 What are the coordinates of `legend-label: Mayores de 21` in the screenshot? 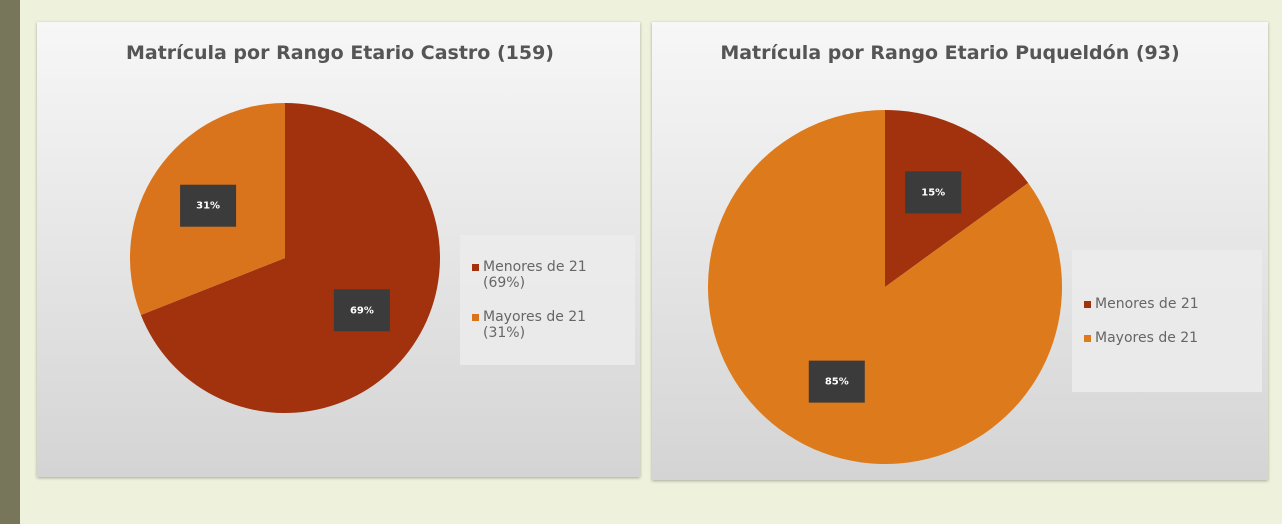 It's located at (1147, 338).